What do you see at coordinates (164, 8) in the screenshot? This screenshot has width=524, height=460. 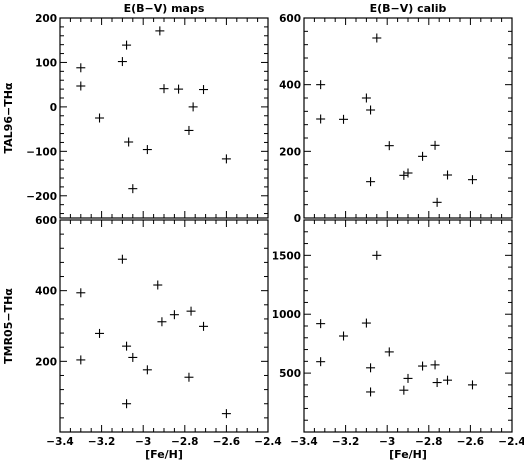 I see `panel-title: E(B−V) maps` at bounding box center [164, 8].